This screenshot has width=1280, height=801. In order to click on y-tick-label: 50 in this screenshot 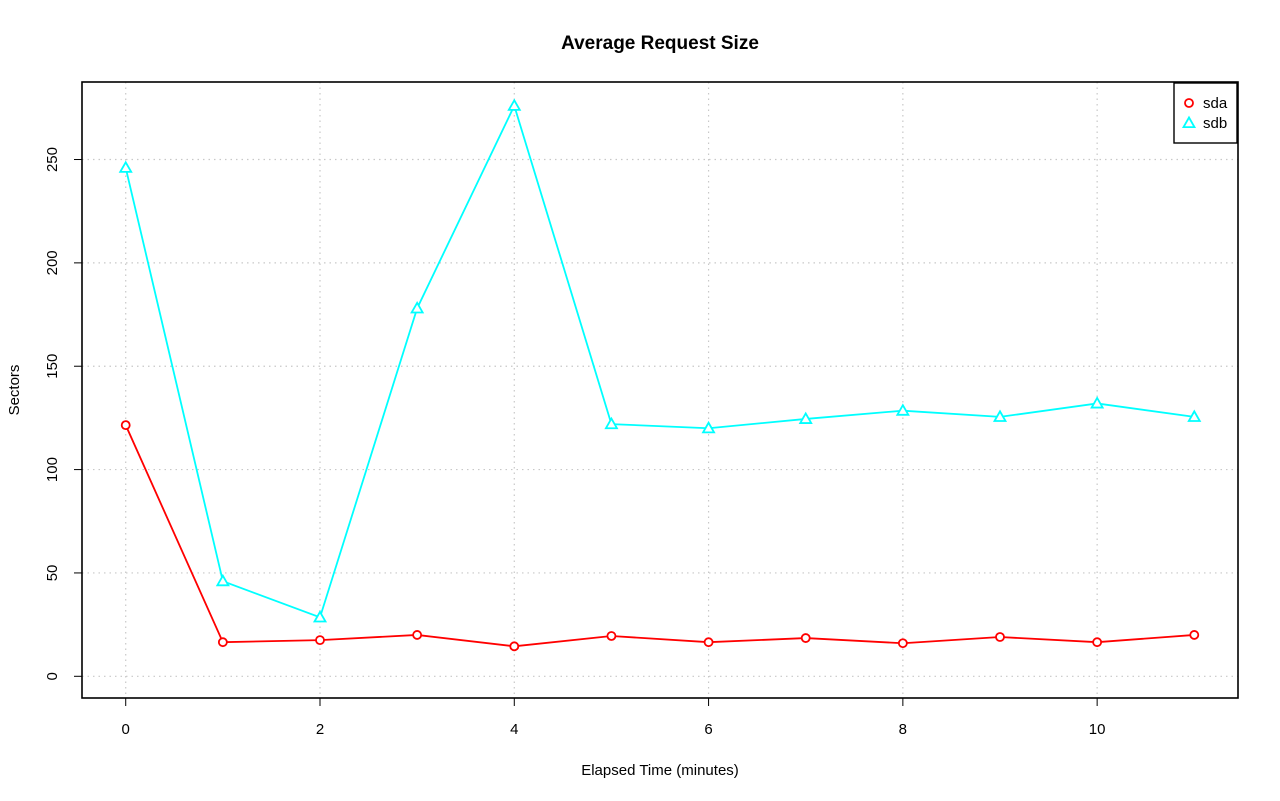, I will do `click(52, 573)`.